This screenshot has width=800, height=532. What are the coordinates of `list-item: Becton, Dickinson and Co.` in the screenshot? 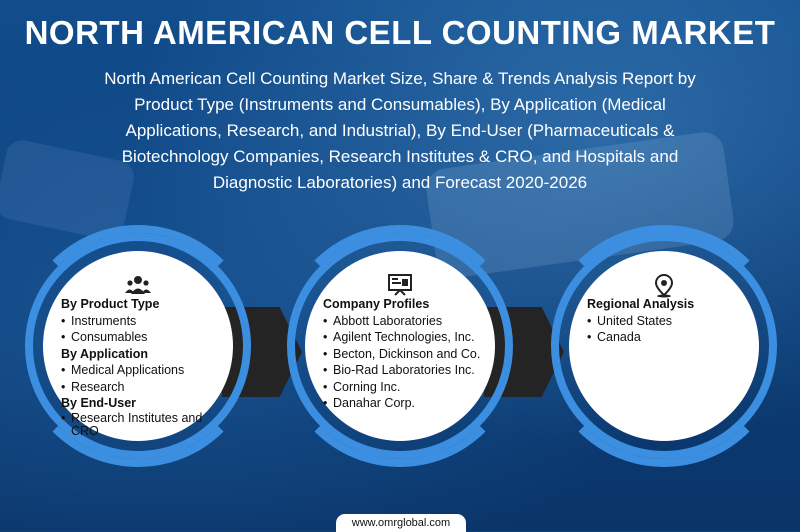 It's located at (407, 354).